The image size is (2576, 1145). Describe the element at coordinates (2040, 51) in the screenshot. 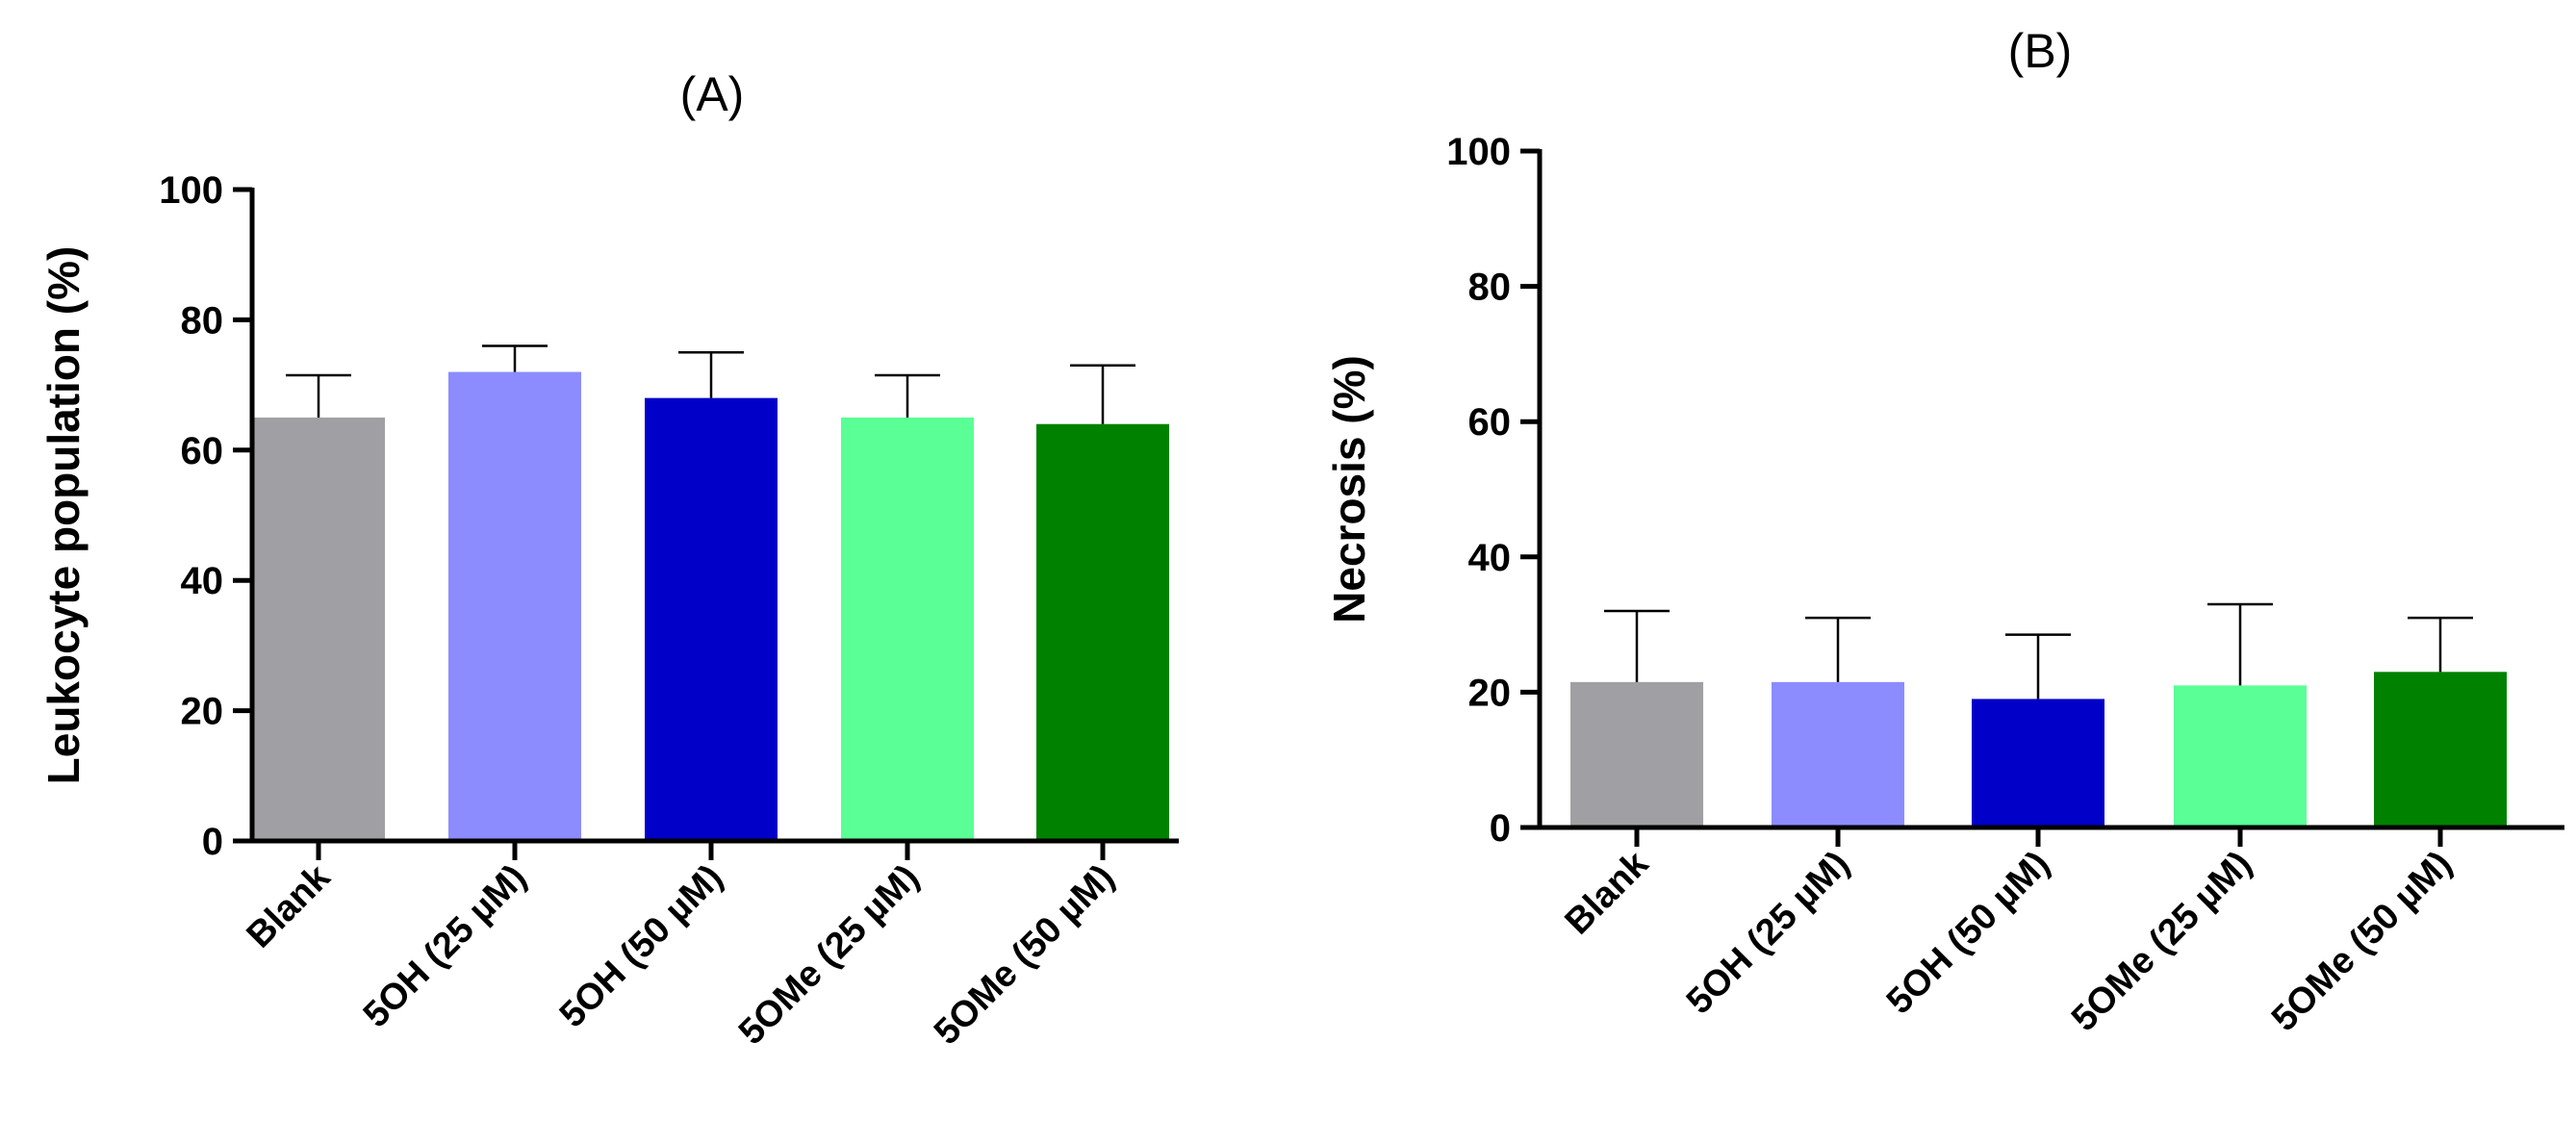

I see `chart-title: (B)` at that location.